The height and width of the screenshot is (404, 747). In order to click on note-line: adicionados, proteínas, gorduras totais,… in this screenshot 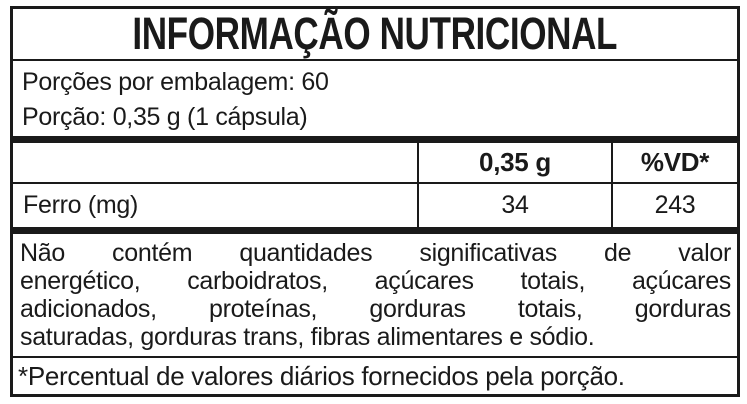, I will do `click(375, 309)`.